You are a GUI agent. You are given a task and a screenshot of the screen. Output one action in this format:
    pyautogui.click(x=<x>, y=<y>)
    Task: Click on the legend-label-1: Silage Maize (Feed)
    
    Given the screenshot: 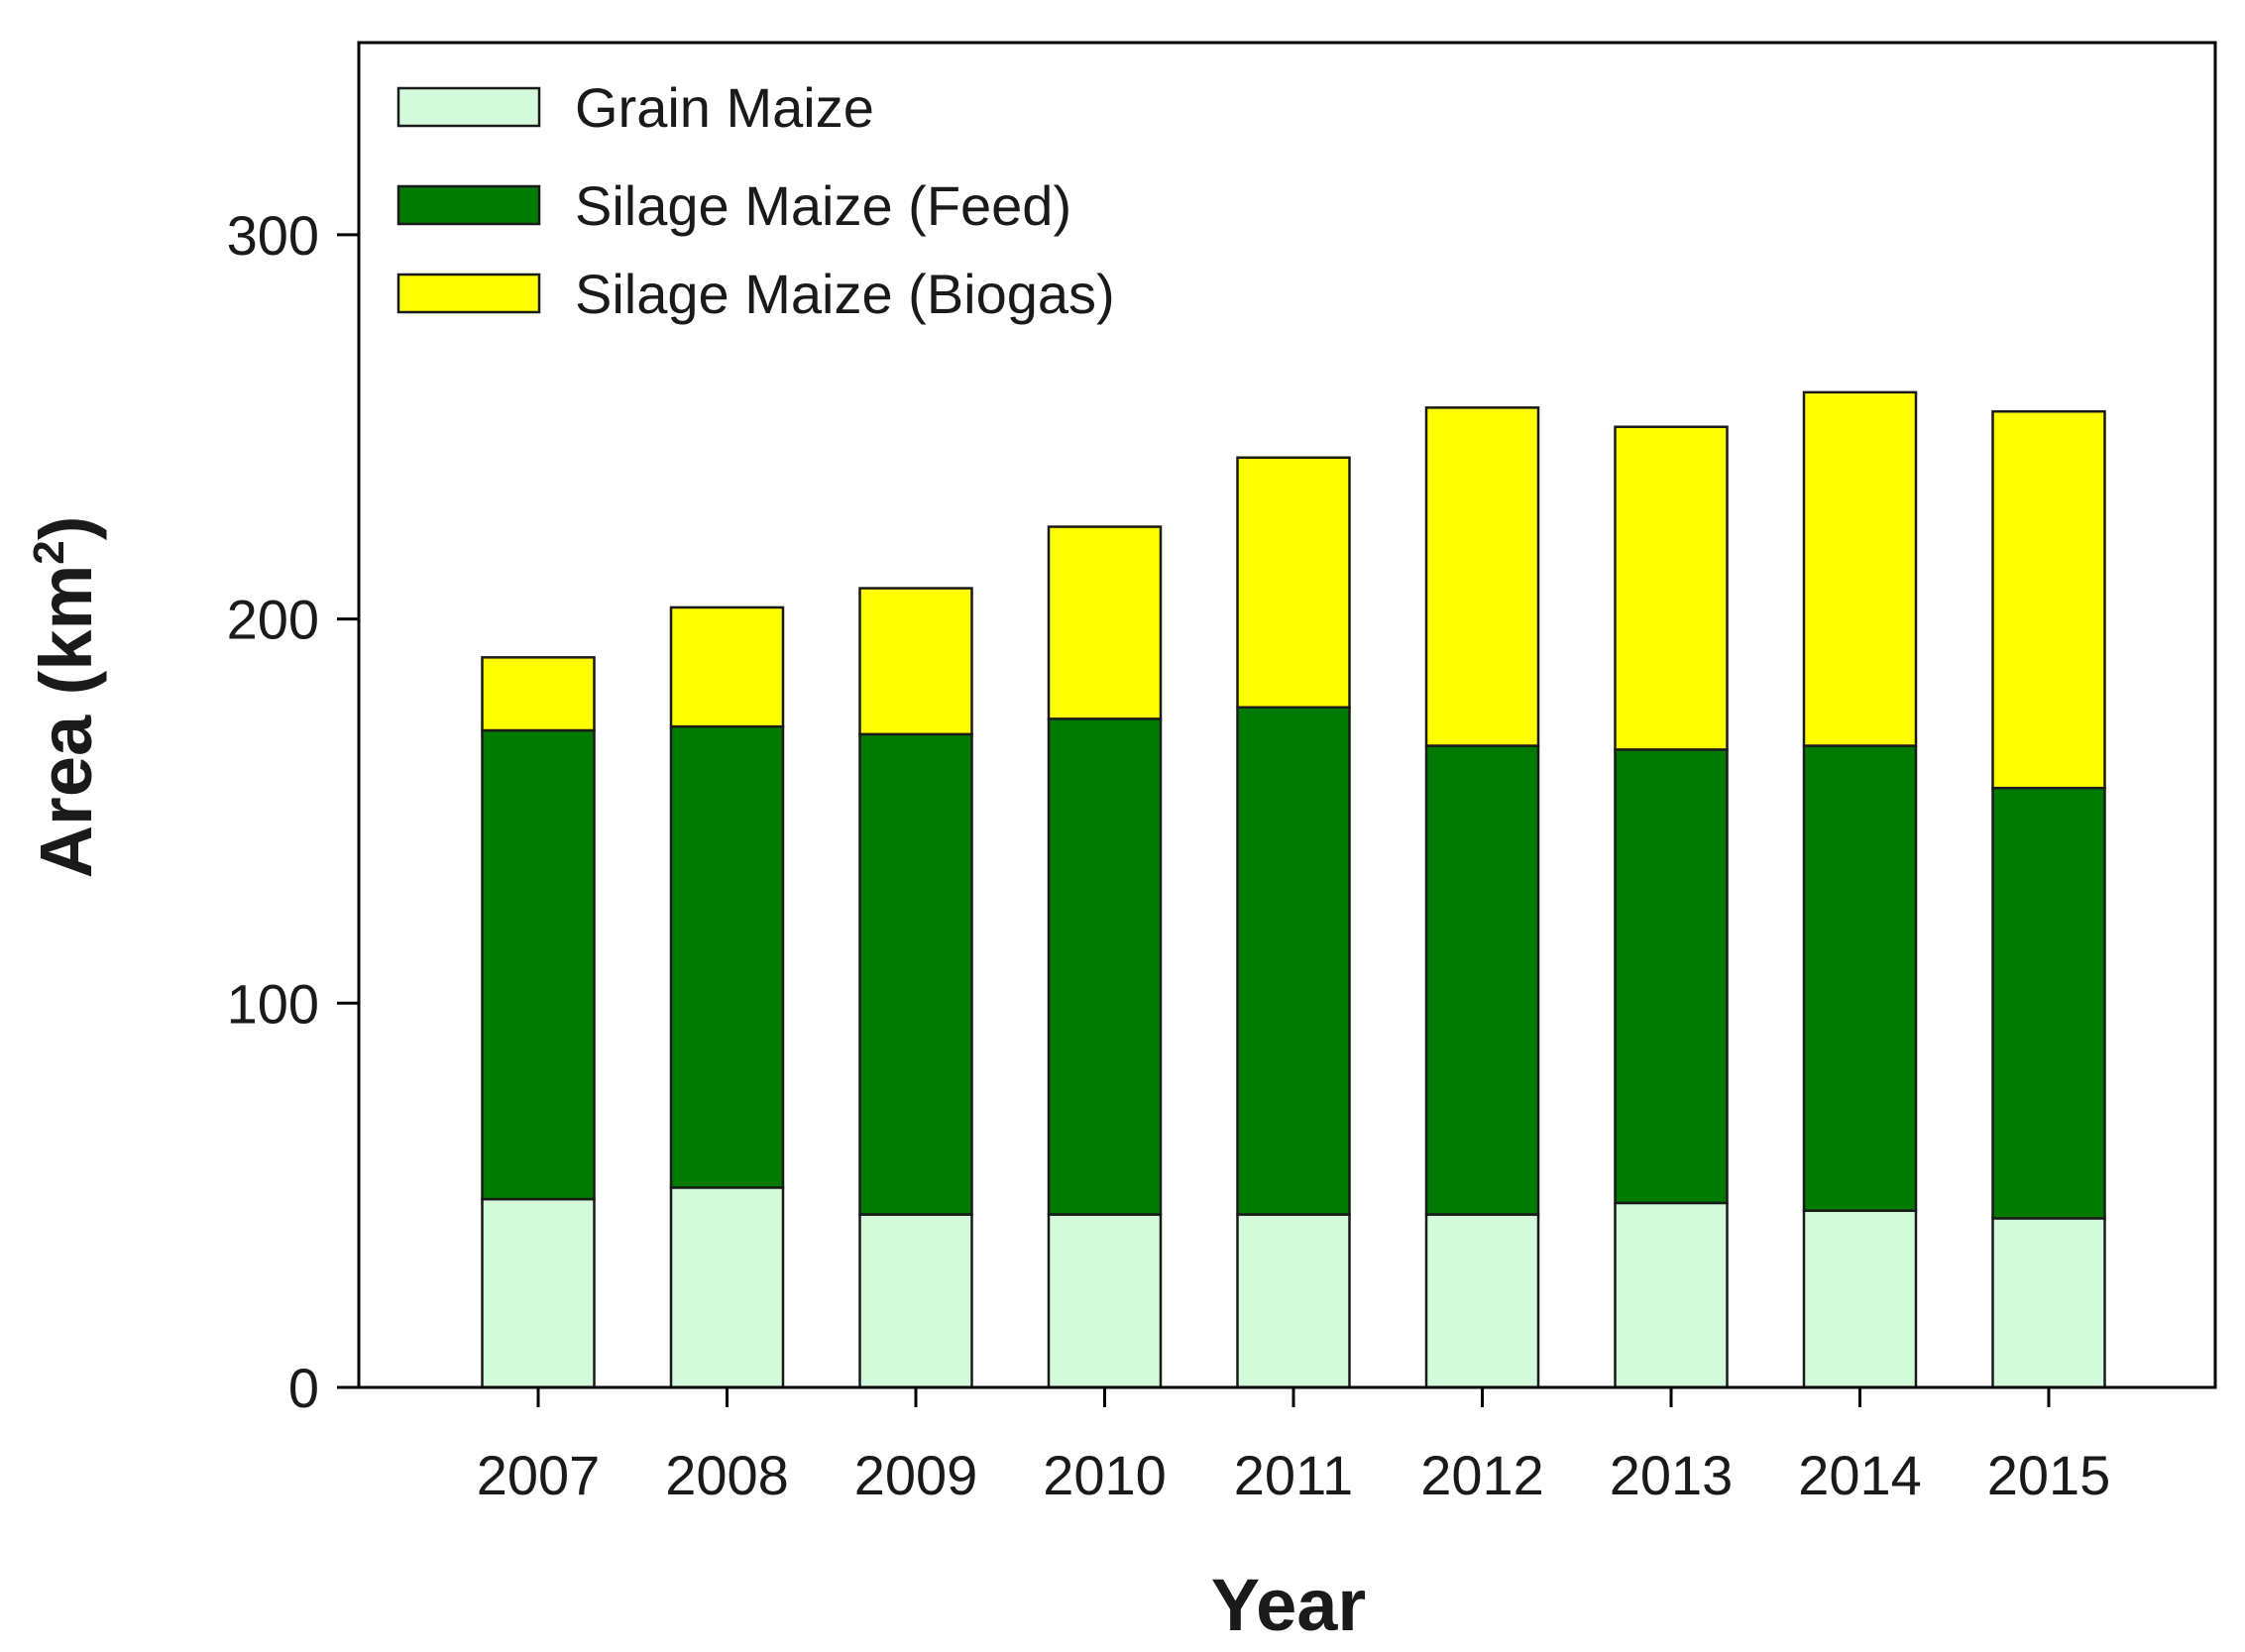 What is the action you would take?
    pyautogui.click(x=823, y=205)
    